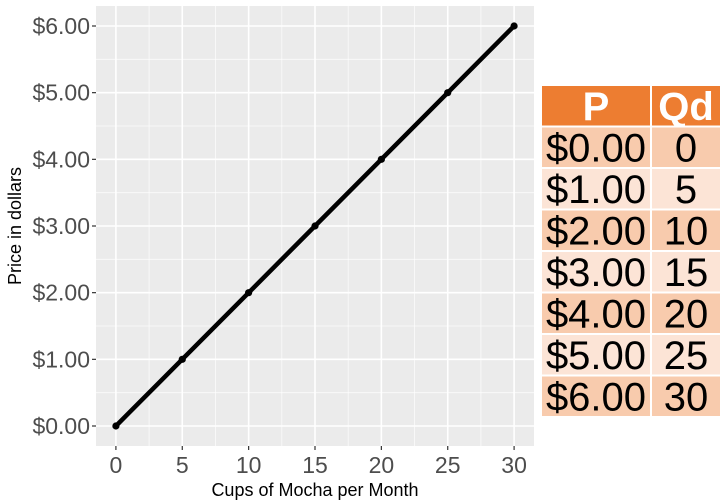 Image resolution: width=720 pixels, height=504 pixels. What do you see at coordinates (15, 226) in the screenshot?
I see `y-axis-title: Price in dollars` at bounding box center [15, 226].